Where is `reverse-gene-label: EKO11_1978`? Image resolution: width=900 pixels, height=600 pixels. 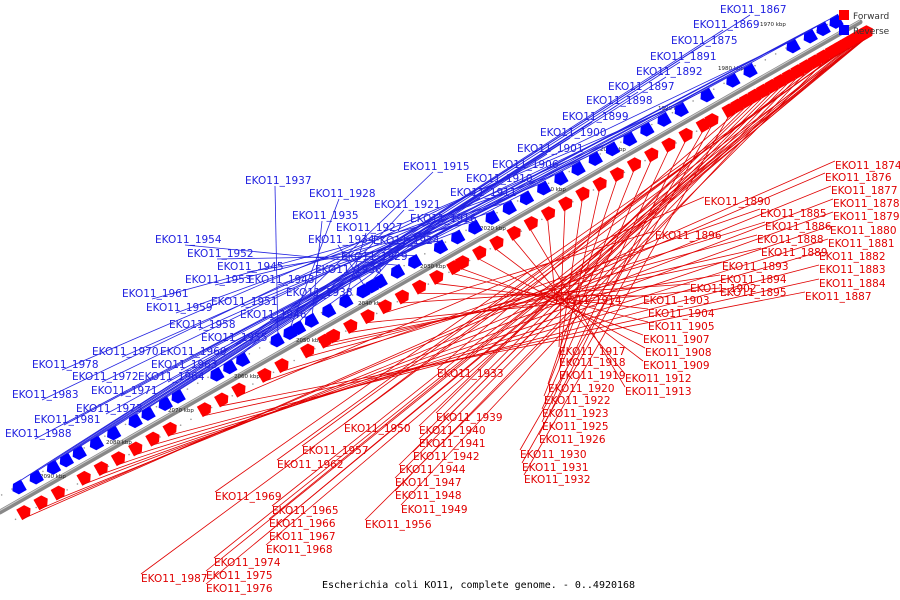 reverse-gene-label: EKO11_1978 is located at coordinates (65, 365).